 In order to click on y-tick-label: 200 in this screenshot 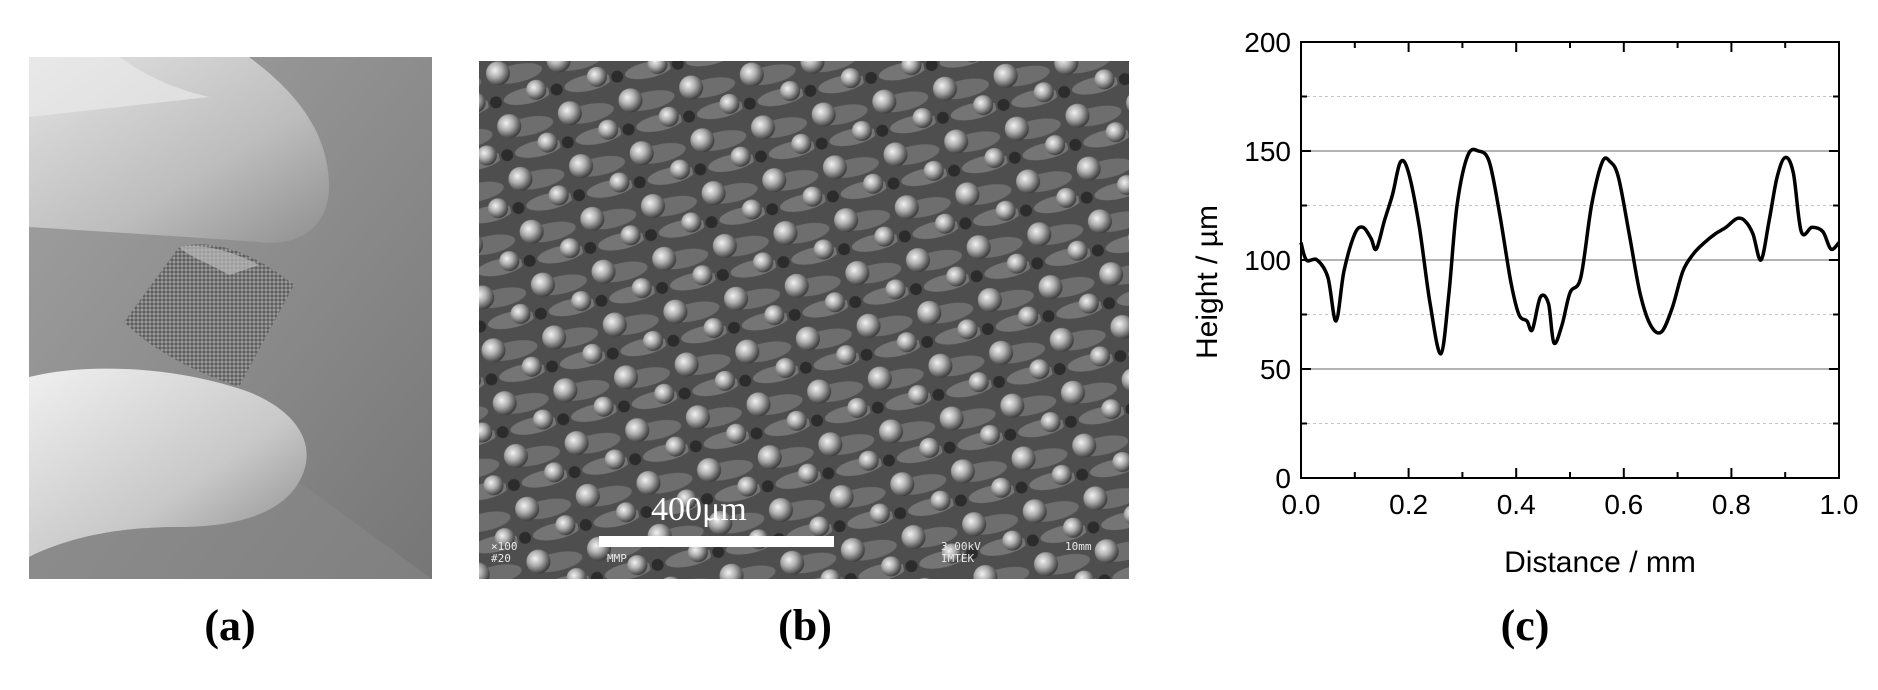, I will do `click(1267, 42)`.